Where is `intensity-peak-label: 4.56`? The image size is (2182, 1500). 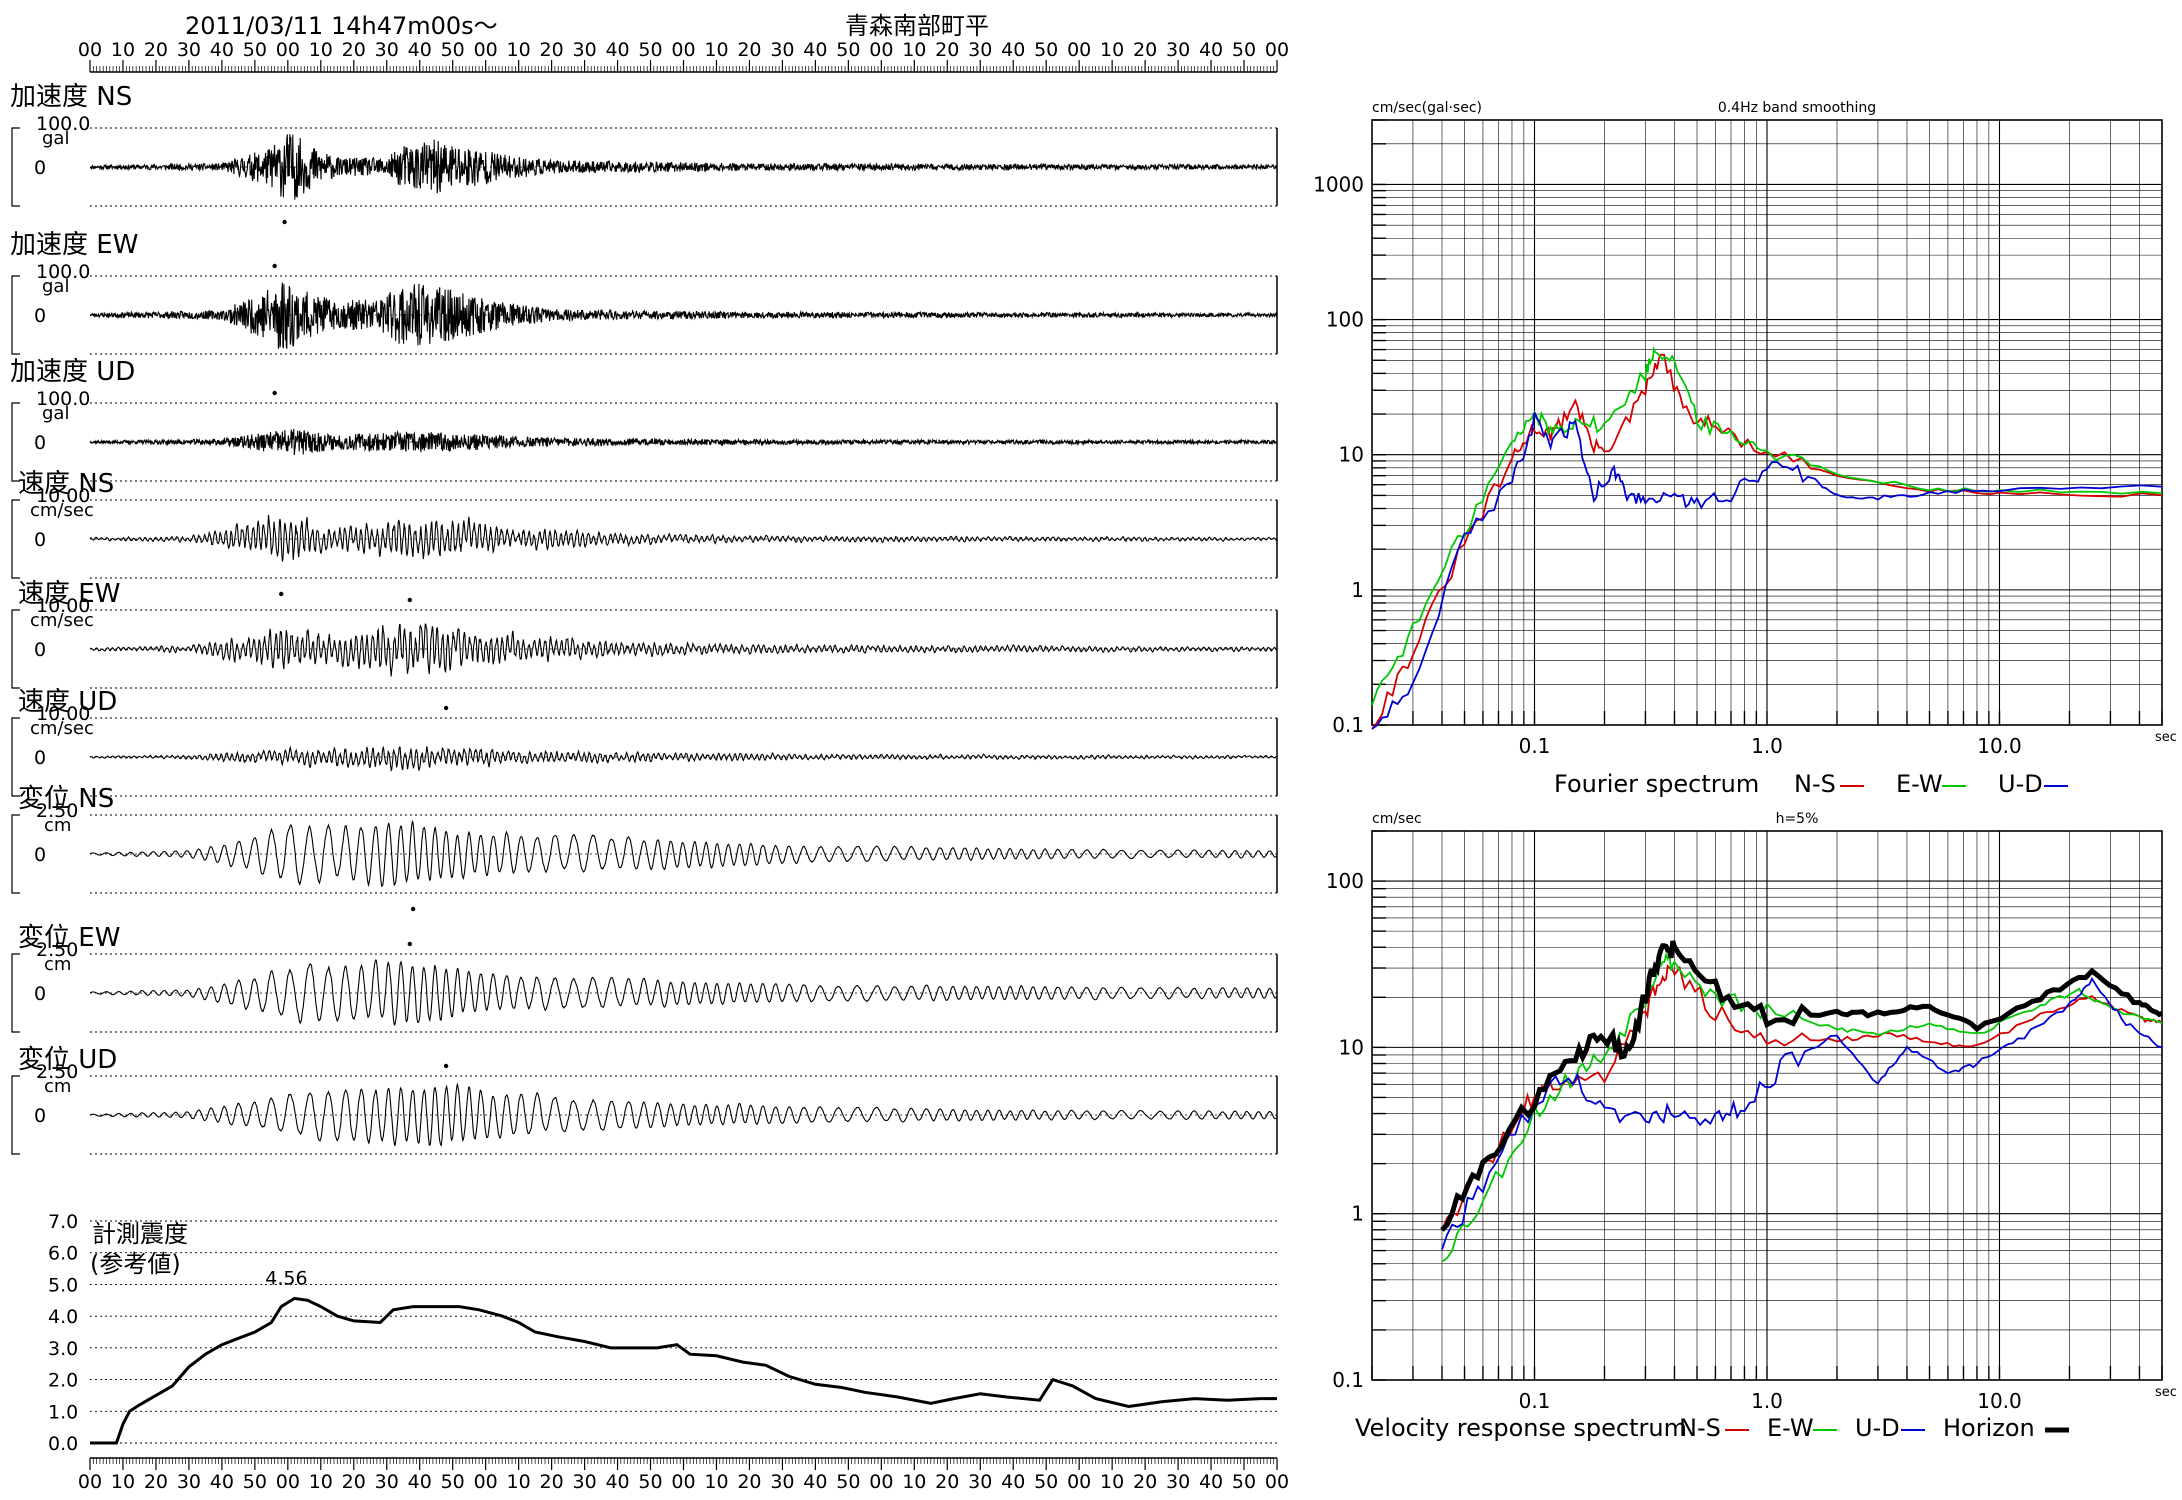 intensity-peak-label: 4.56 is located at coordinates (286, 1278).